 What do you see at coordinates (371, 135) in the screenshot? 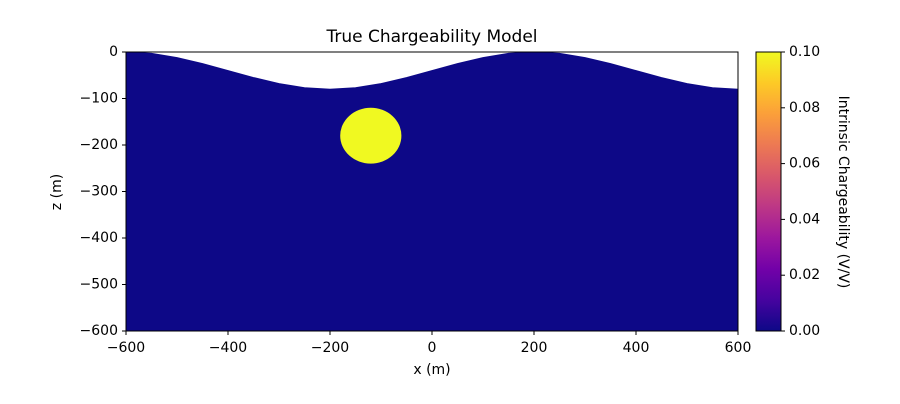
I see `sphere` at bounding box center [371, 135].